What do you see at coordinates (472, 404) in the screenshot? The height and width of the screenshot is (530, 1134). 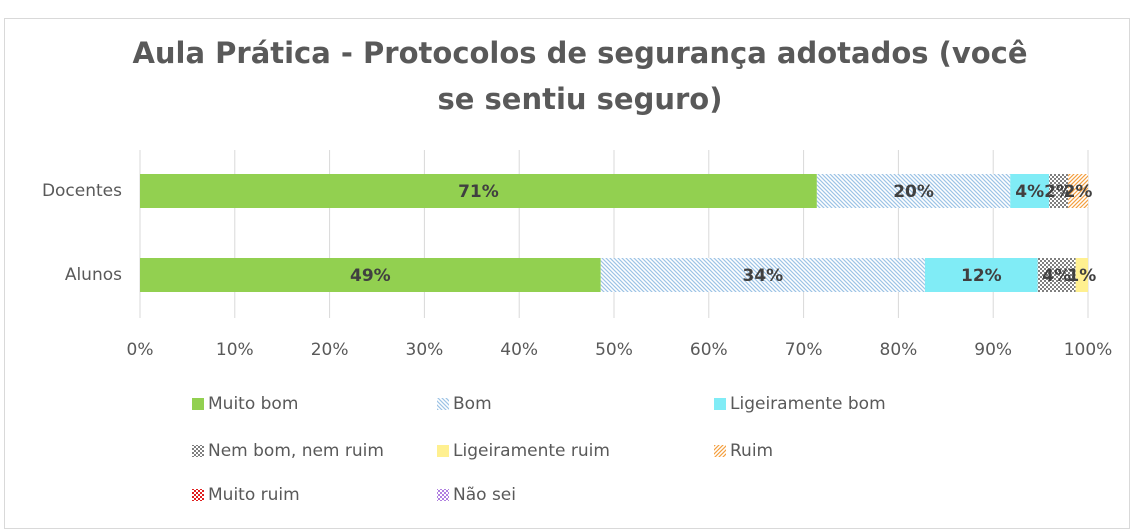 I see `legend-label: Bom` at bounding box center [472, 404].